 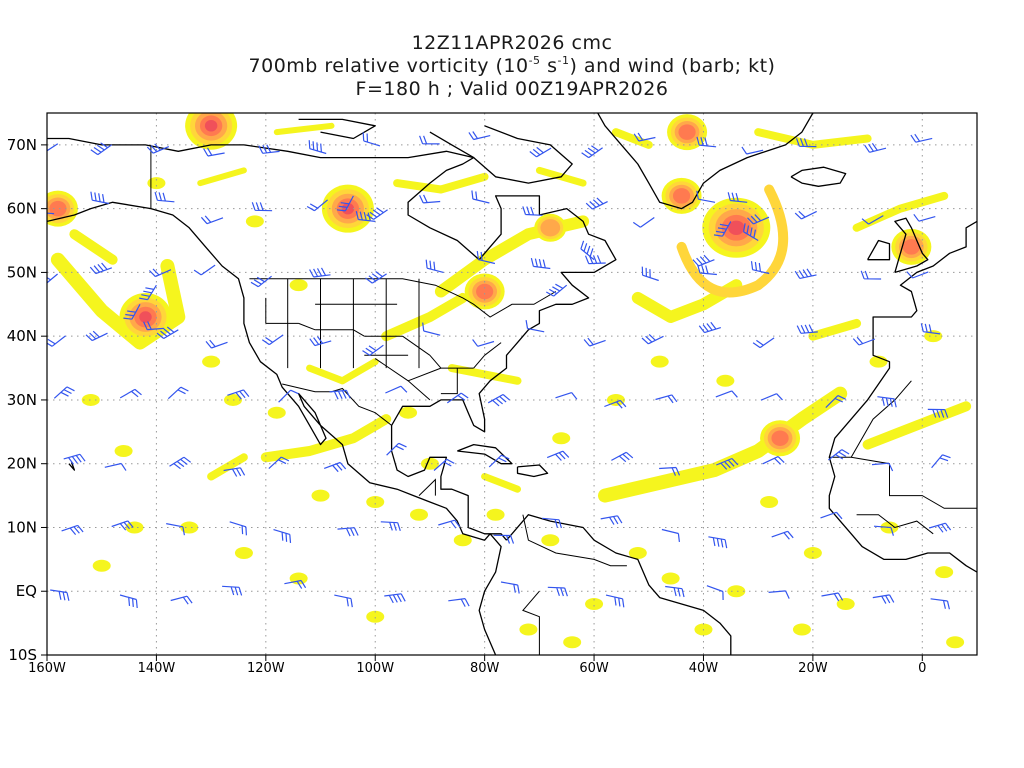 I want to click on coastline-cuba, so click(x=485, y=454).